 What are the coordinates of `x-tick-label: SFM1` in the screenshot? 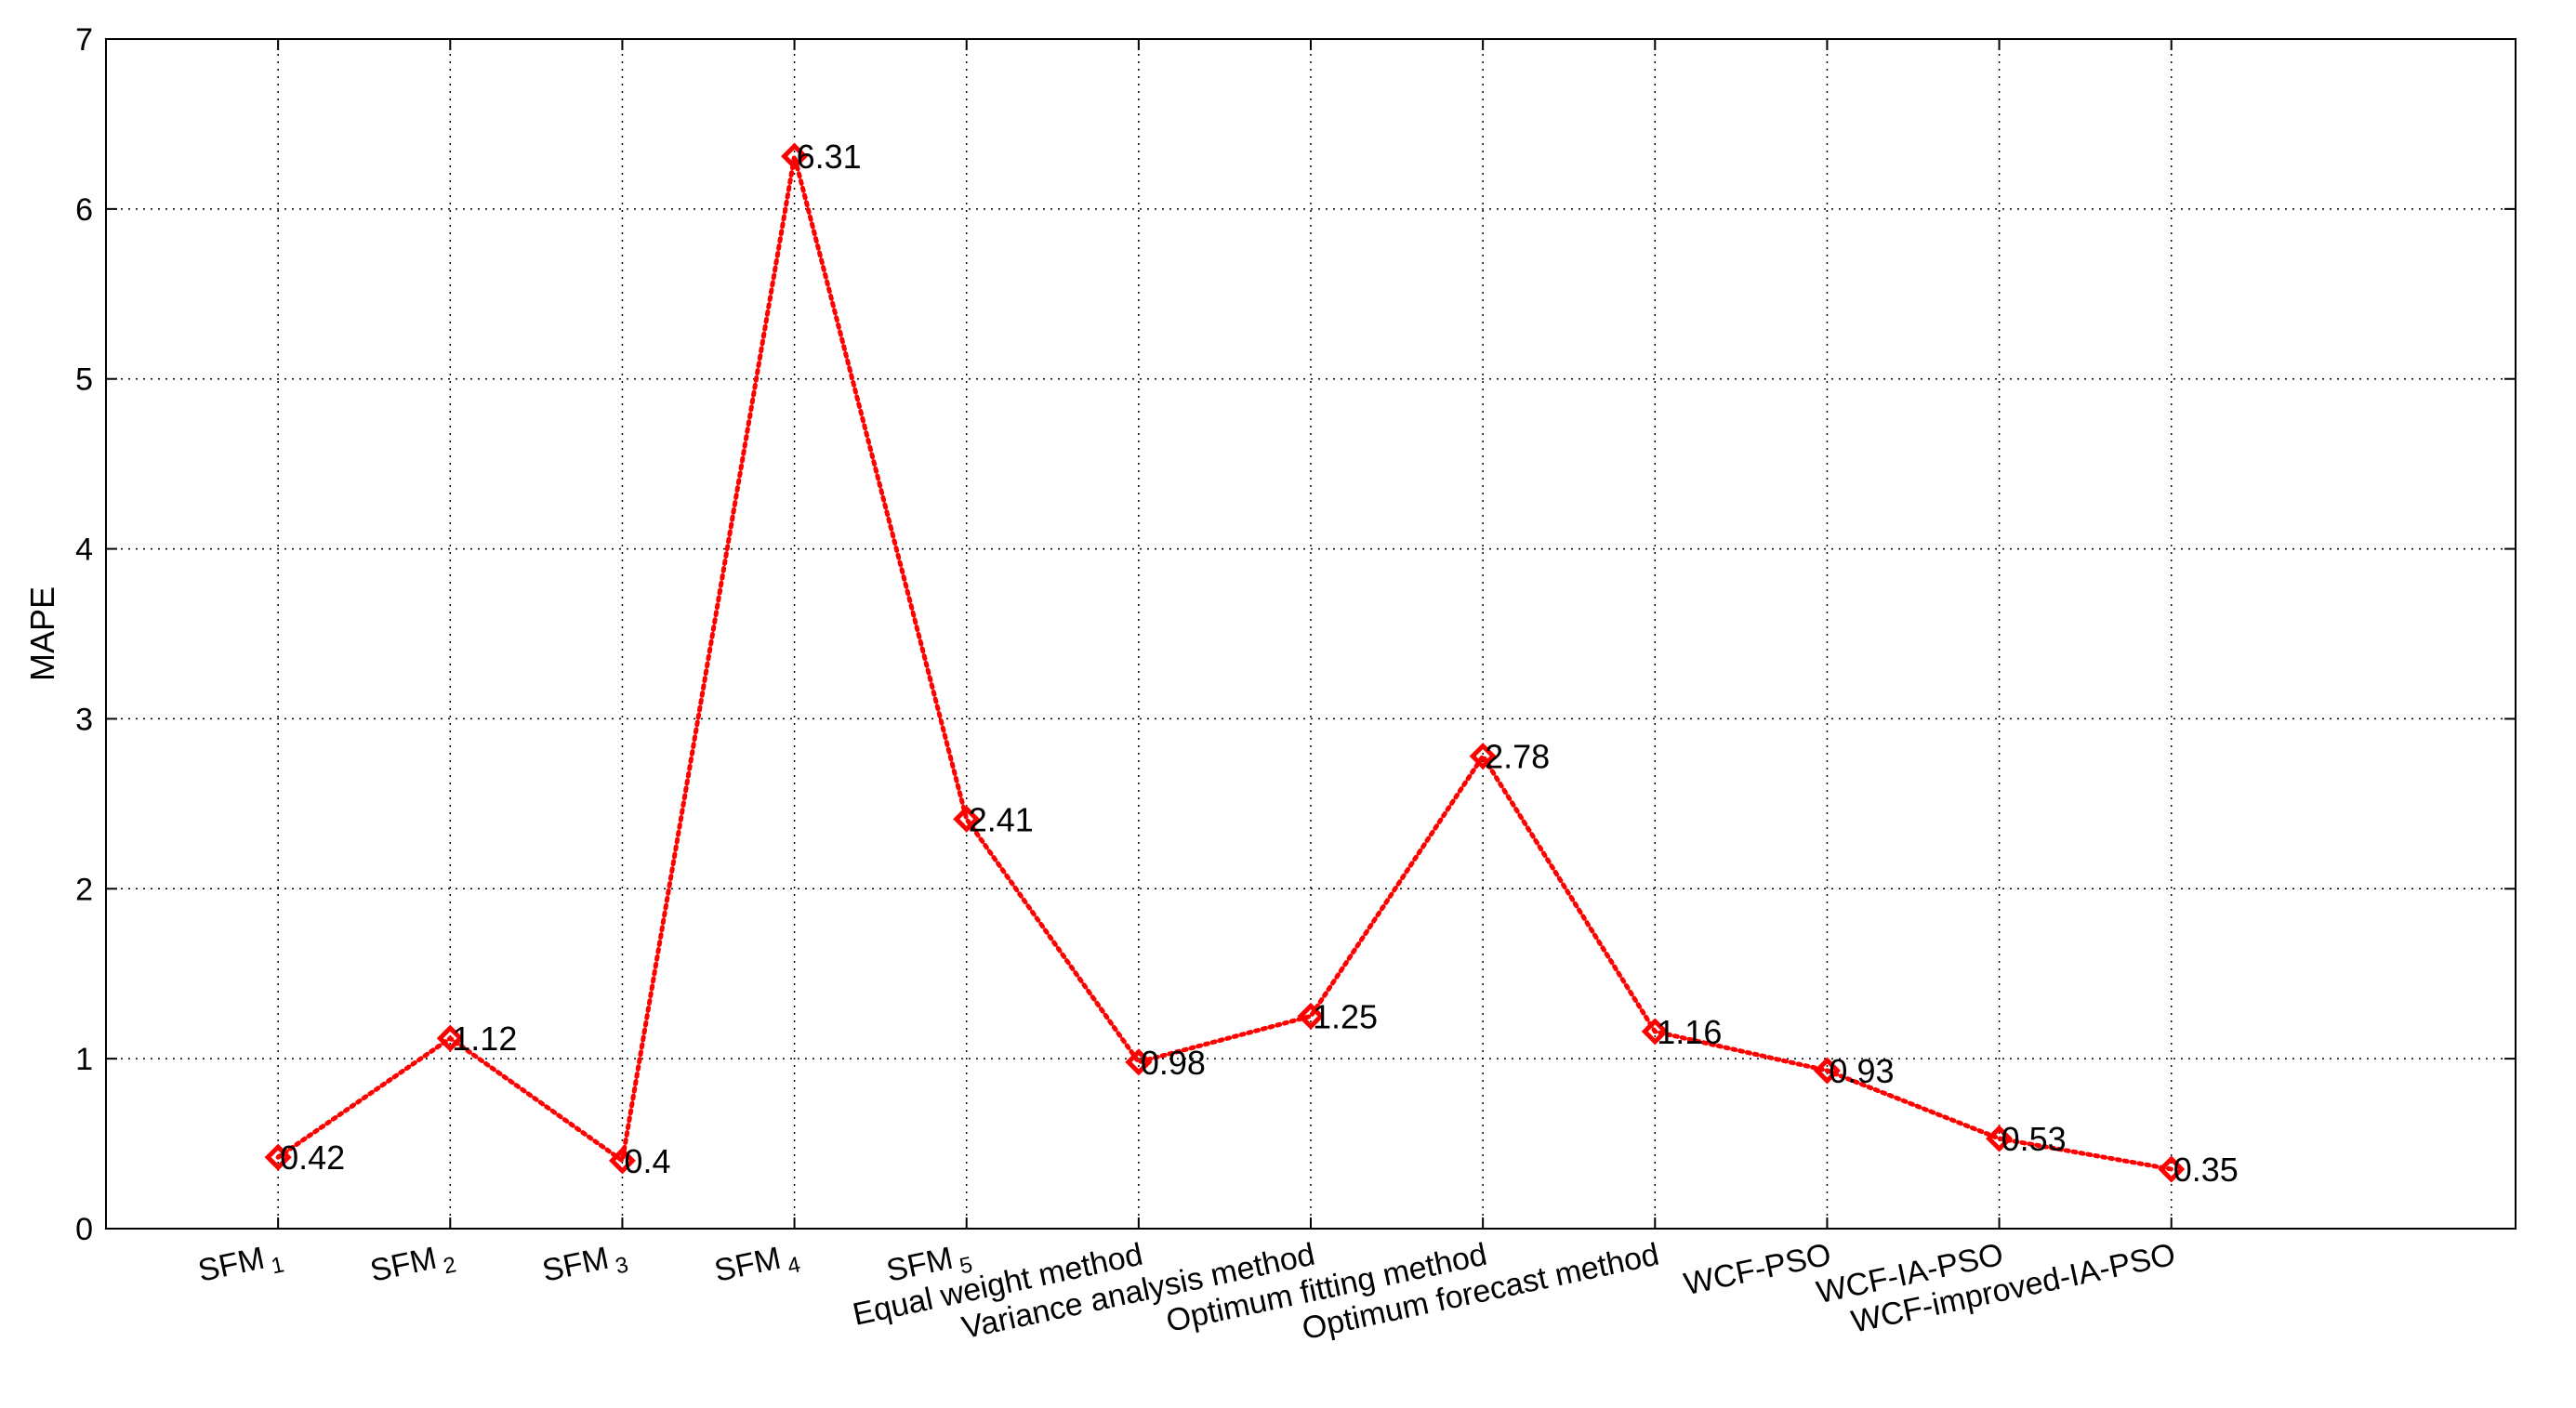 It's located at (240, 1266).